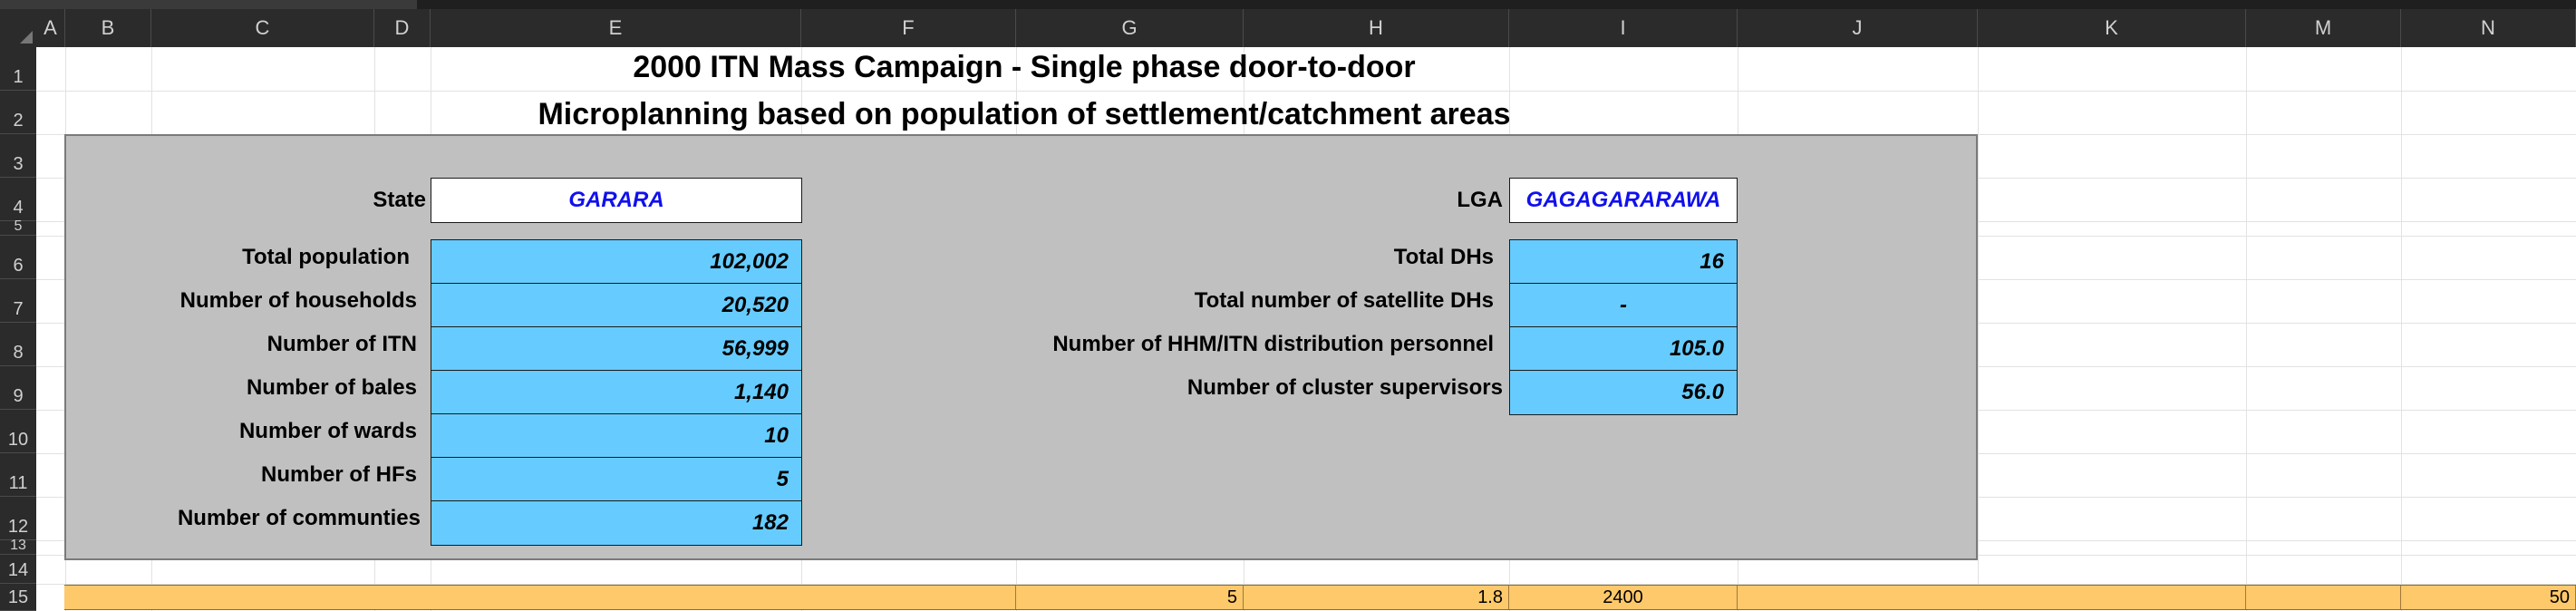  I want to click on row-header-6: 6, so click(18, 257).